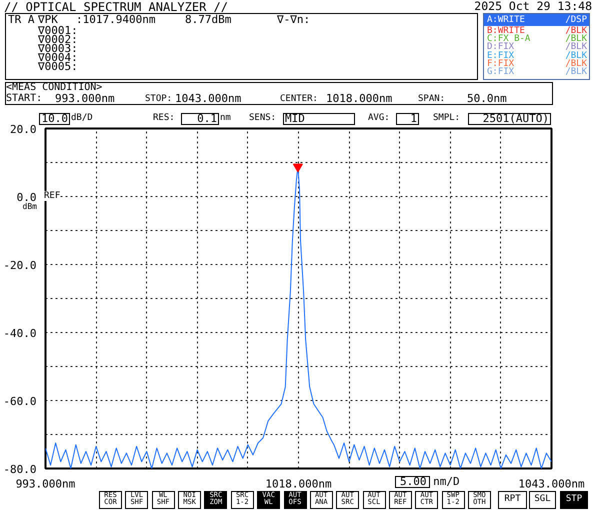 The height and width of the screenshot is (510, 595). Describe the element at coordinates (379, 118) in the screenshot. I see `text: AVG:` at that location.